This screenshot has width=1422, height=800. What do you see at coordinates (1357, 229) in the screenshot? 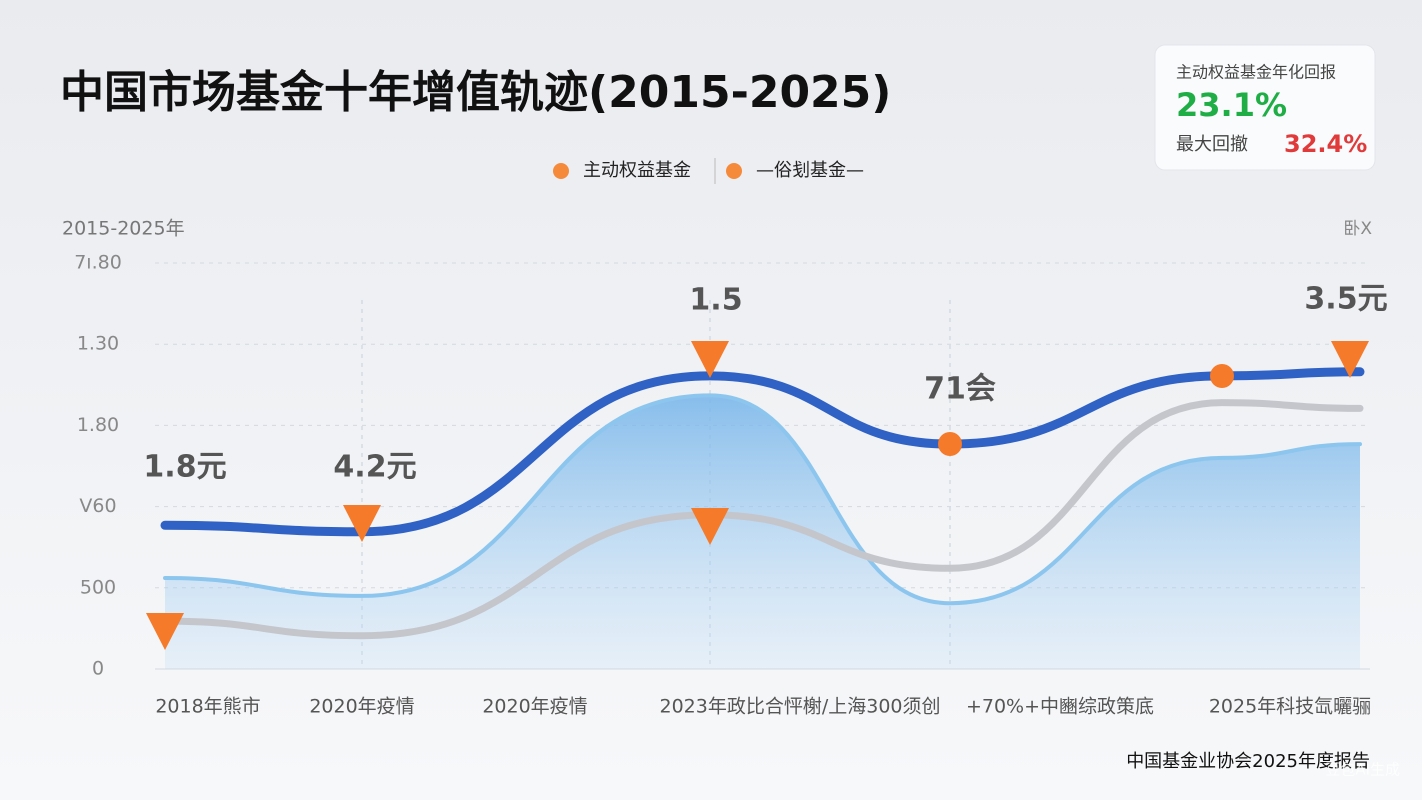
I see `unit-label: 卧X` at bounding box center [1357, 229].